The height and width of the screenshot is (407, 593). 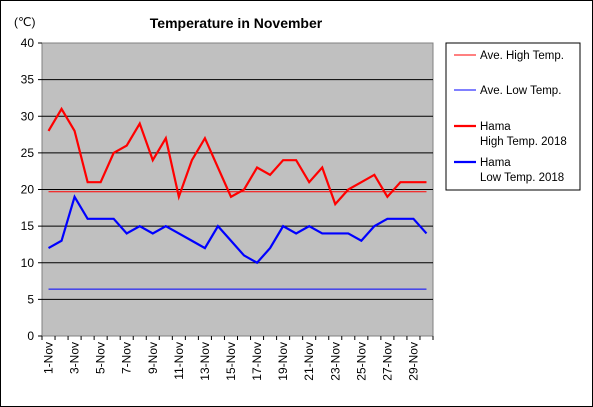 What do you see at coordinates (520, 91) in the screenshot?
I see `legend-label: Ave. Low Temp.` at bounding box center [520, 91].